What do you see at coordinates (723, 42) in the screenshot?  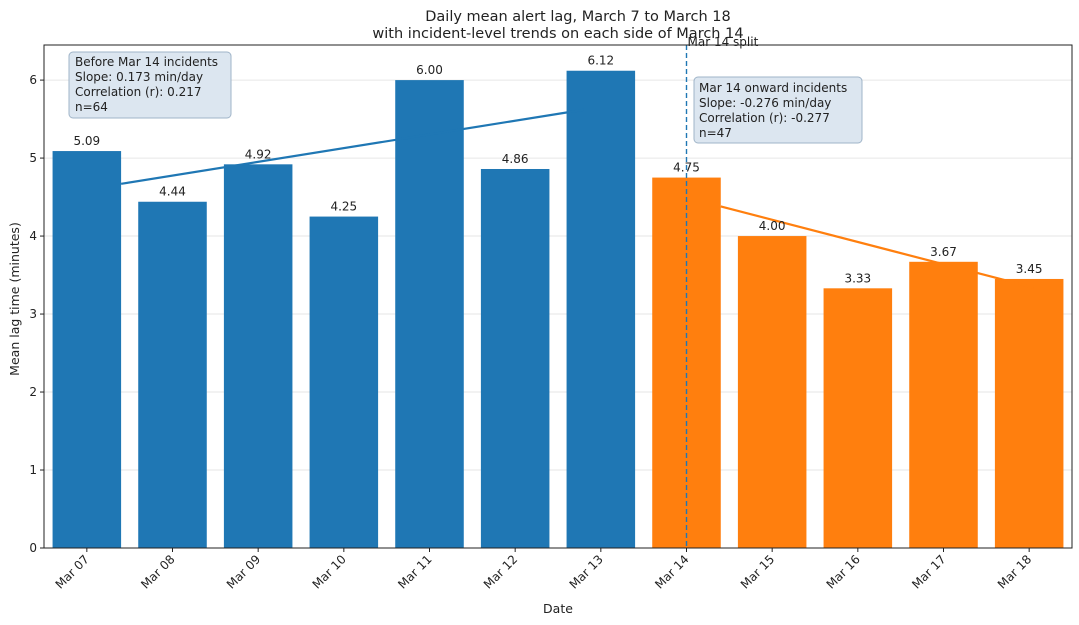 I see `split-label: Mar 14 split` at bounding box center [723, 42].